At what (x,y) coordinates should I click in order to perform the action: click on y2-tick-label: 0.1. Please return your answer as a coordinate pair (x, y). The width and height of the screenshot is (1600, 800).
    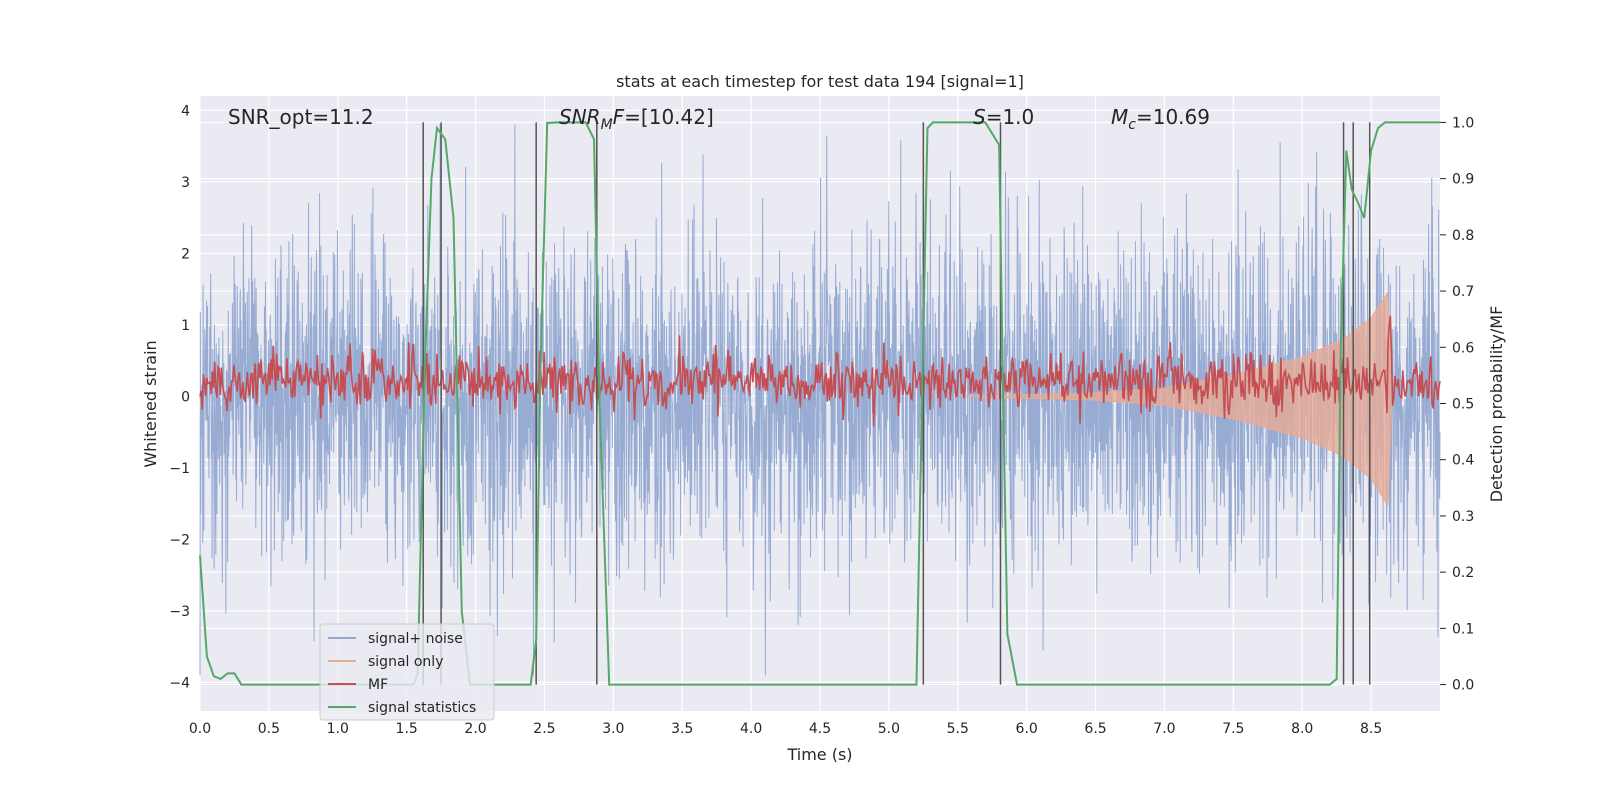
    Looking at the image, I should click on (1463, 629).